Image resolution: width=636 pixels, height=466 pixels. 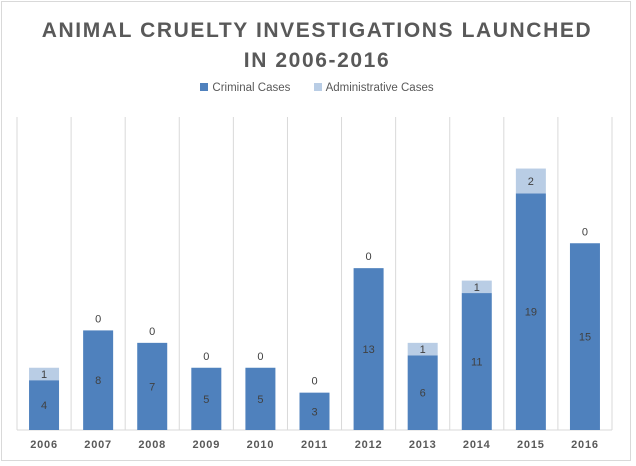 What do you see at coordinates (152, 445) in the screenshot?
I see `x-tick-label: 2008` at bounding box center [152, 445].